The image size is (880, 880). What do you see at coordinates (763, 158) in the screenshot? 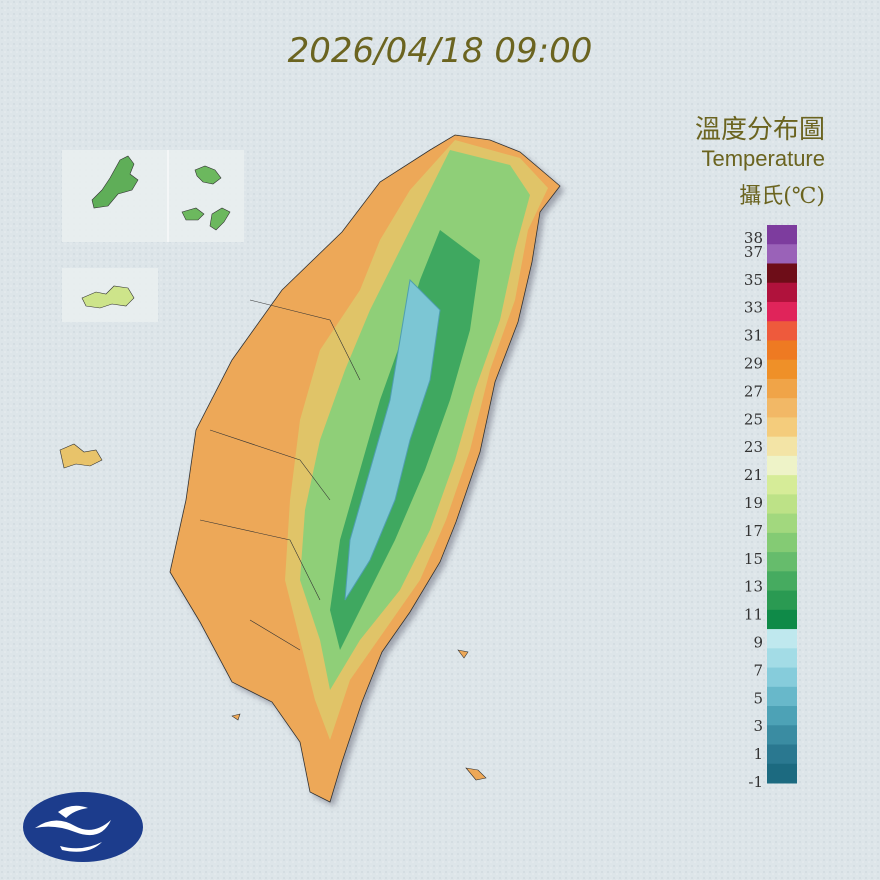
I see `legend-title-en: Temperature` at bounding box center [763, 158].